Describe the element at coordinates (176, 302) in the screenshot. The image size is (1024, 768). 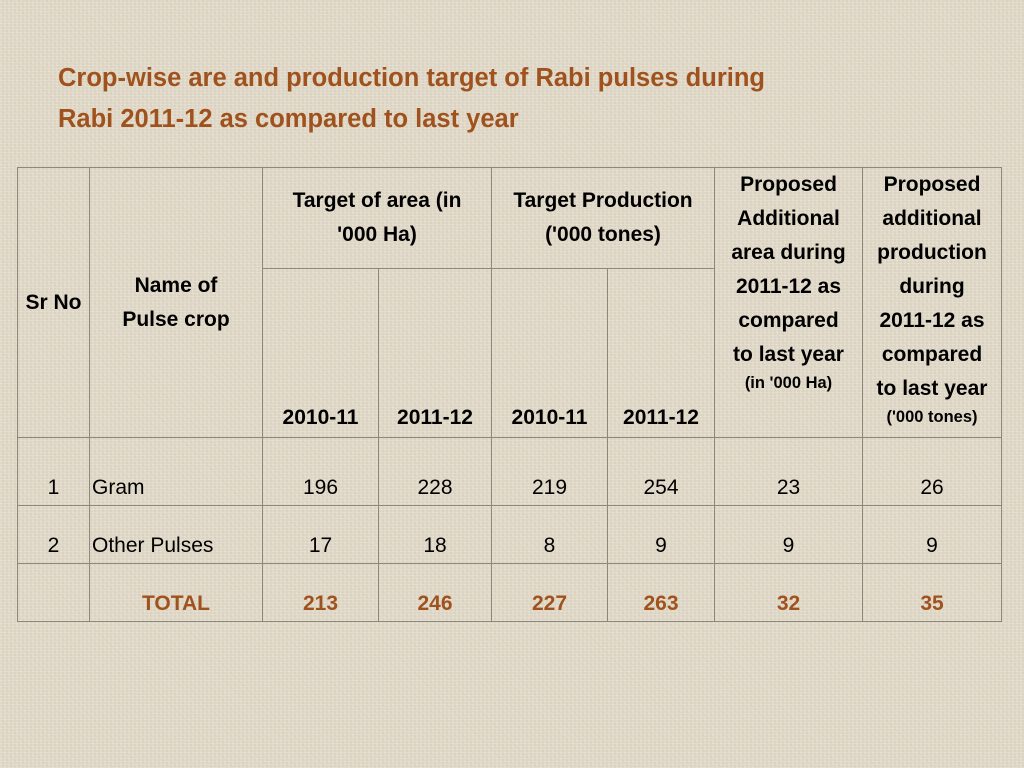
I see `header-pulse-crop-name: Name of Pulse crop` at that location.